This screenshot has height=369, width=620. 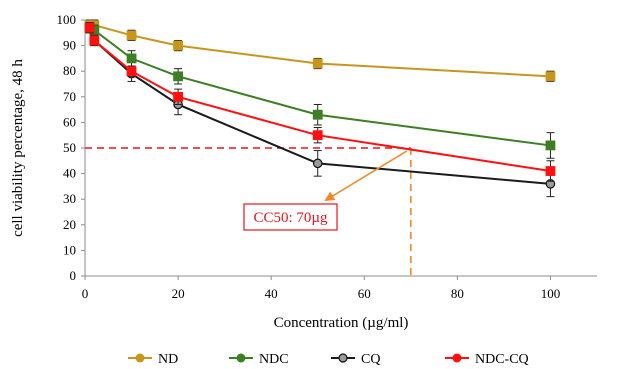 I want to click on y-axis-title: cell viability percentage, 48 h, so click(x=18, y=148).